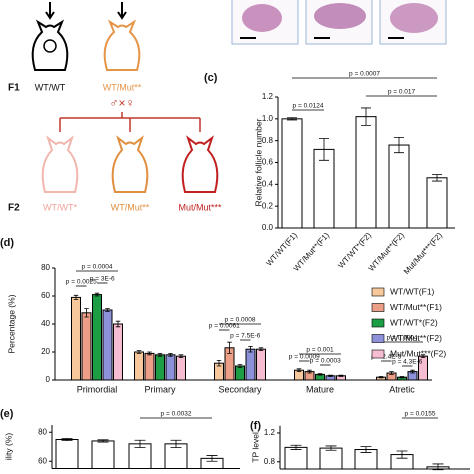 This screenshot has width=474, height=474. Describe the element at coordinates (268, 96) in the screenshot. I see `y-tick-label: 1.2` at that location.